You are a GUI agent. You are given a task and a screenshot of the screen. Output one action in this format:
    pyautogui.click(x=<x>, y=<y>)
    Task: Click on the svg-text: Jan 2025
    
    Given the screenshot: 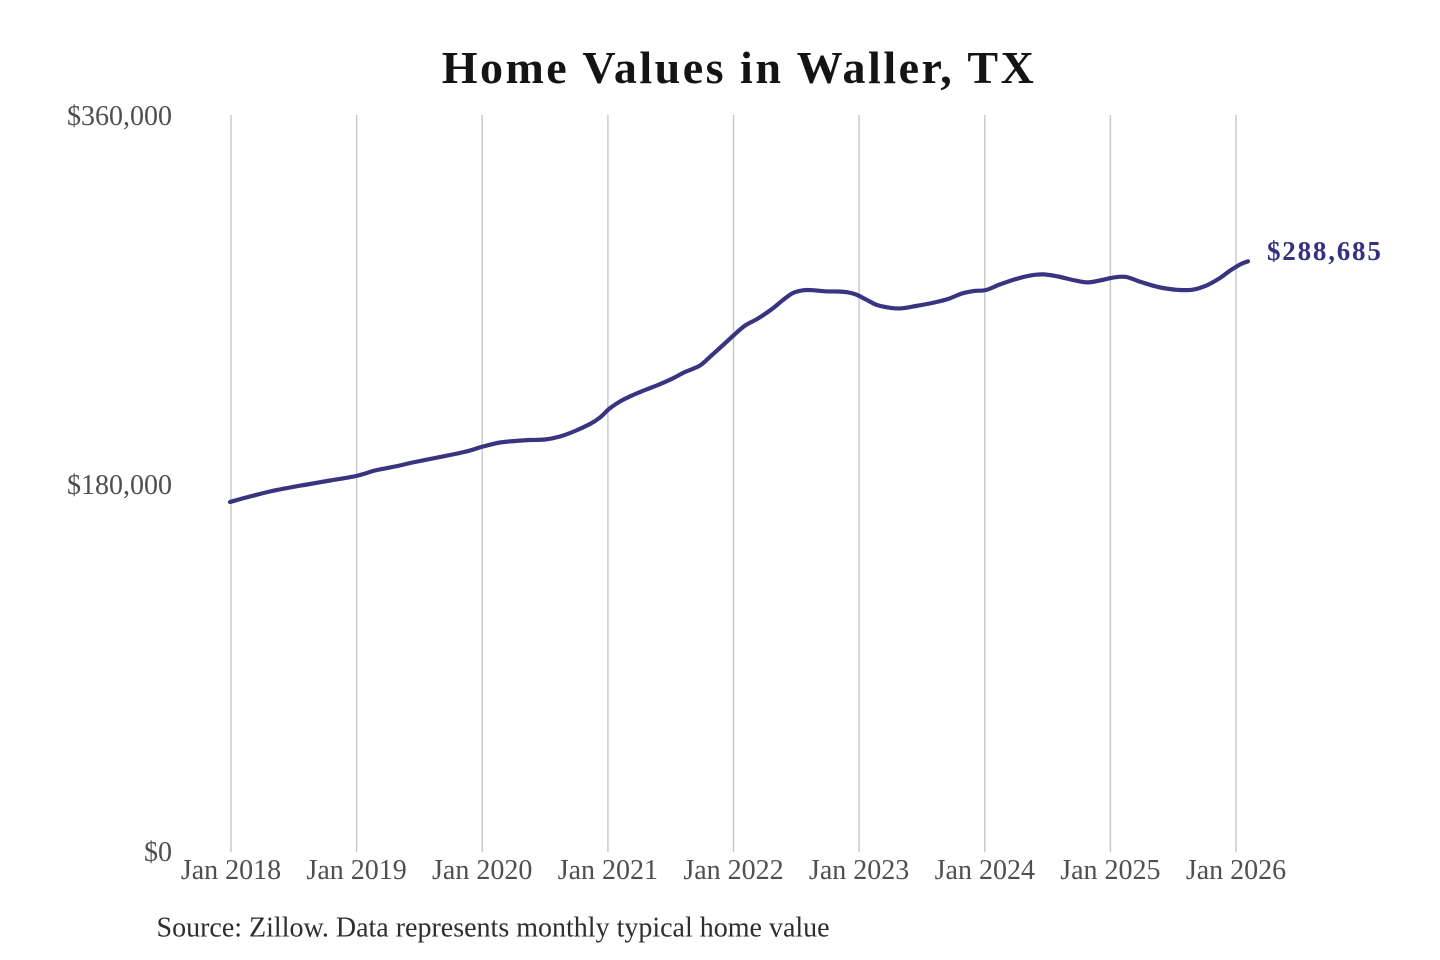 What is the action you would take?
    pyautogui.click(x=1110, y=870)
    